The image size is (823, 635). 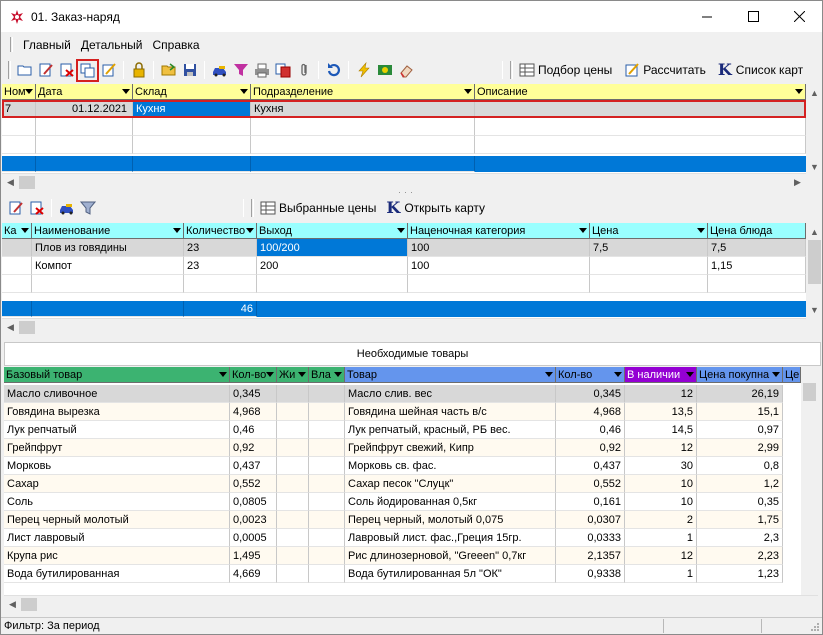 I want to click on req-col-qty: Кол-во, so click(x=590, y=375).